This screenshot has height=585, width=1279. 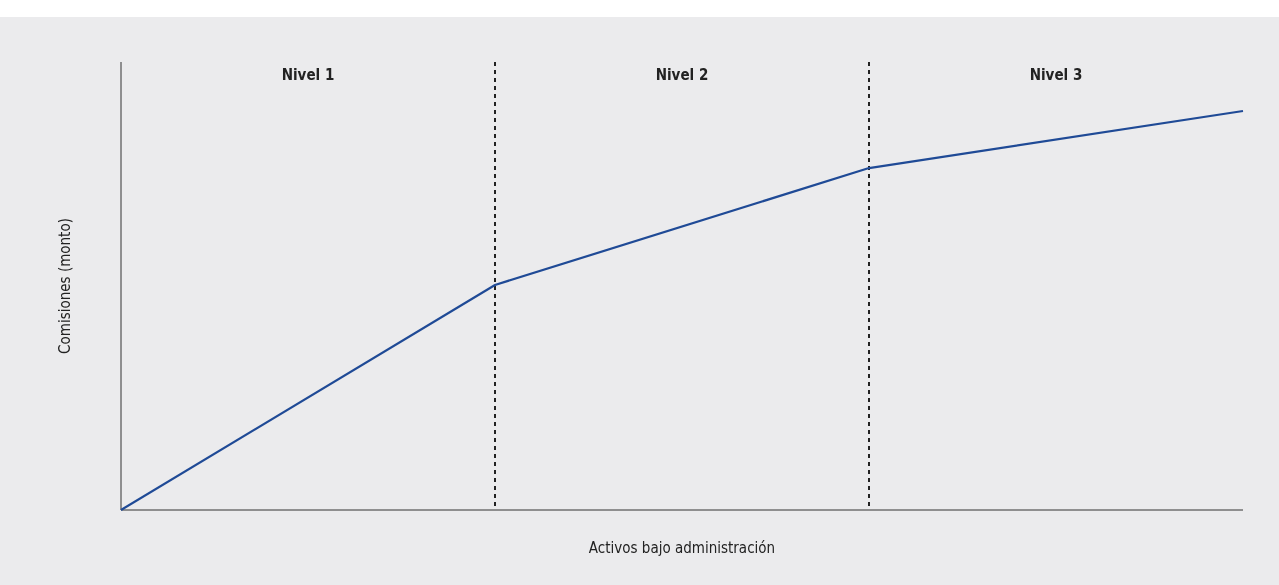 What do you see at coordinates (65, 286) in the screenshot?
I see `y-axis-title: Comisiones (monto)` at bounding box center [65, 286].